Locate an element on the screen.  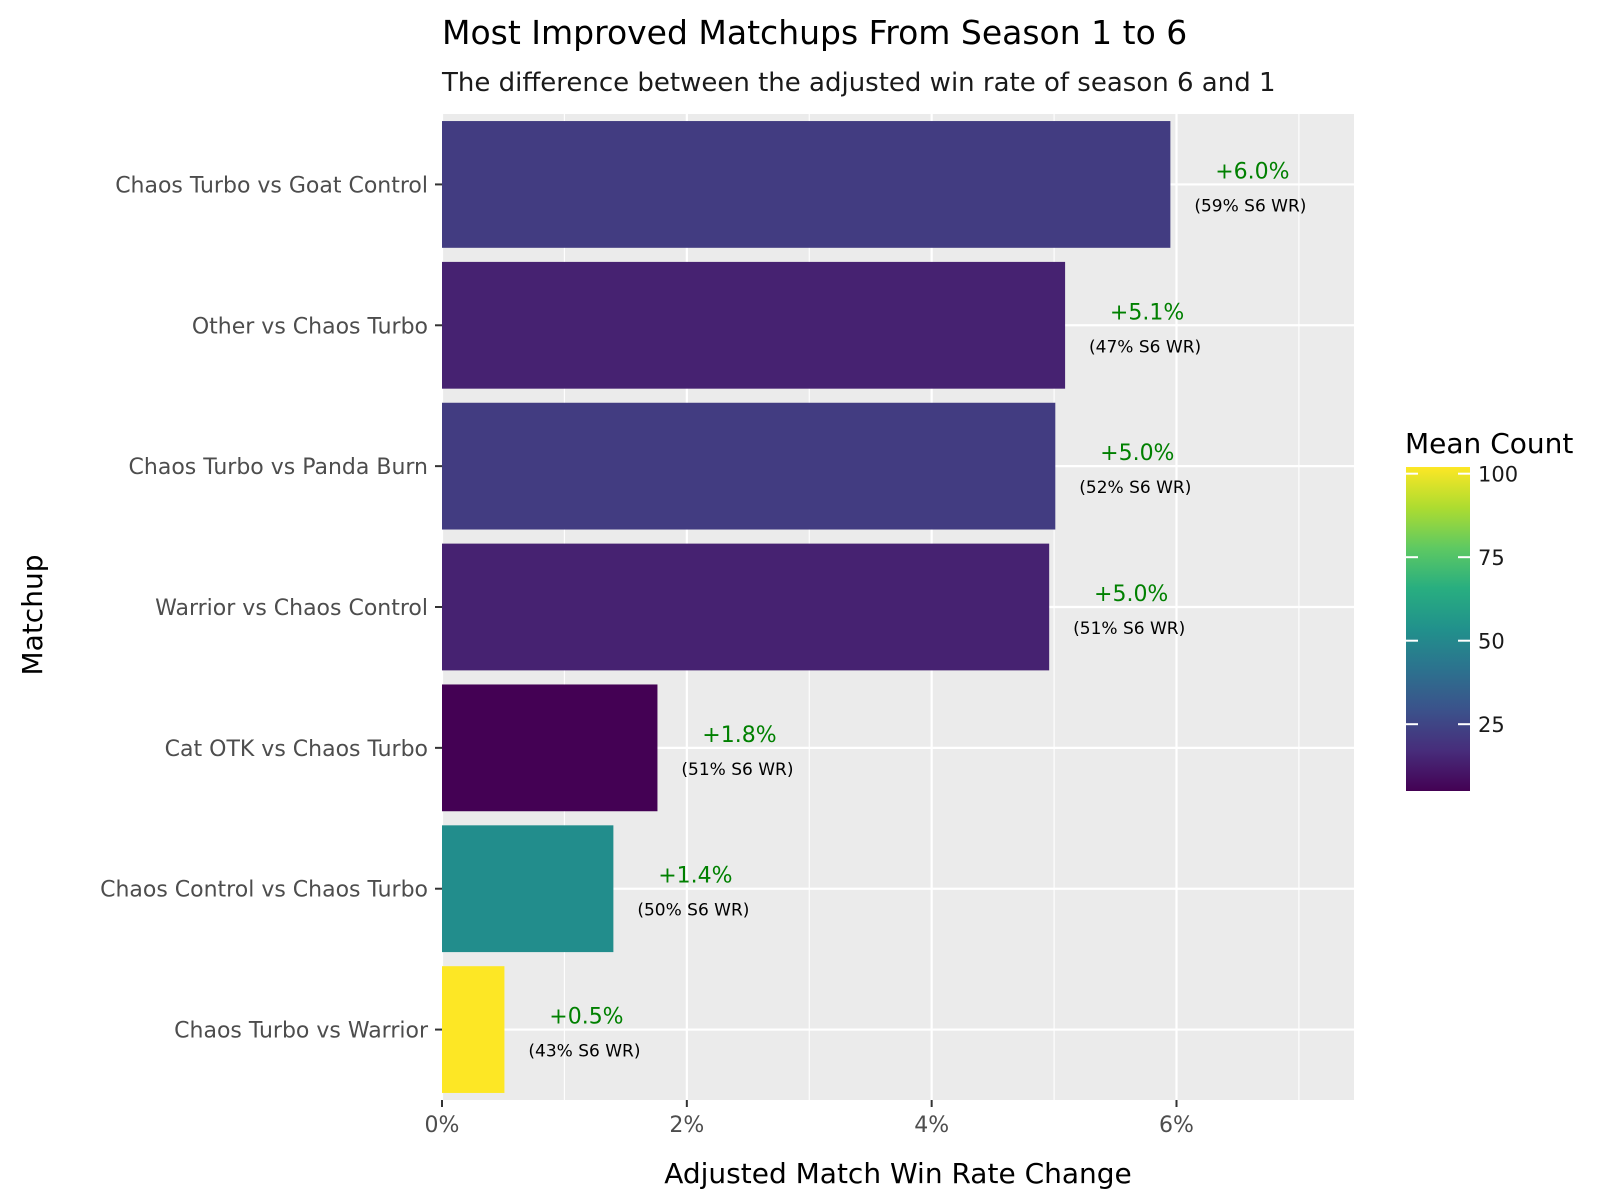
legend-ticks: 25 50 75 100 is located at coordinates (1462, 600).